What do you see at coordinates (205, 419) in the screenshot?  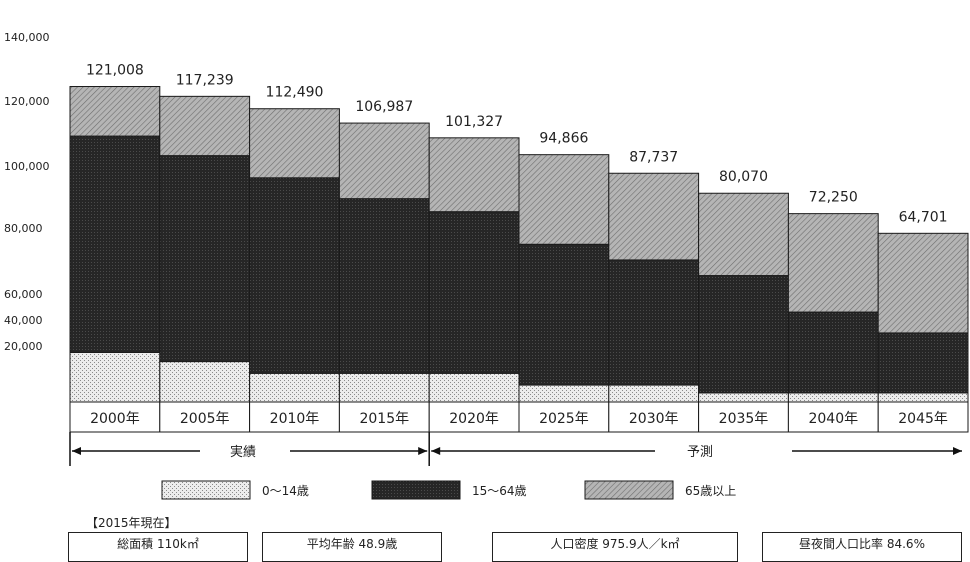 I see `category-label: 2005年` at bounding box center [205, 419].